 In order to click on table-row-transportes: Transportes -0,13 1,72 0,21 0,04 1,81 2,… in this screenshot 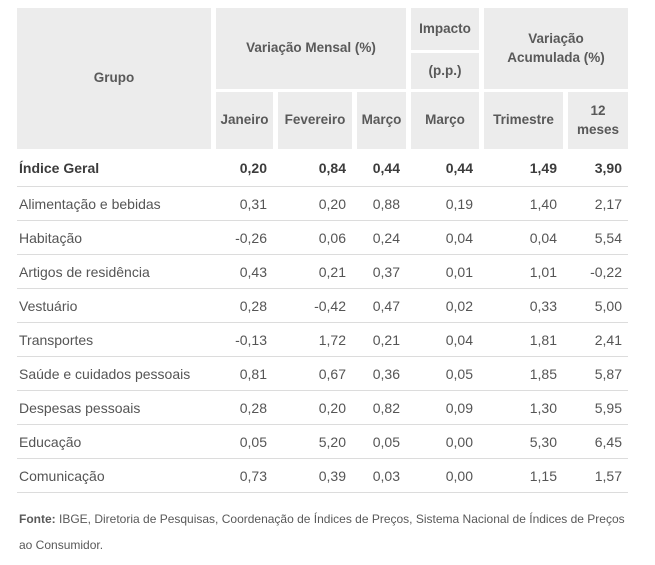, I will do `click(322, 340)`.